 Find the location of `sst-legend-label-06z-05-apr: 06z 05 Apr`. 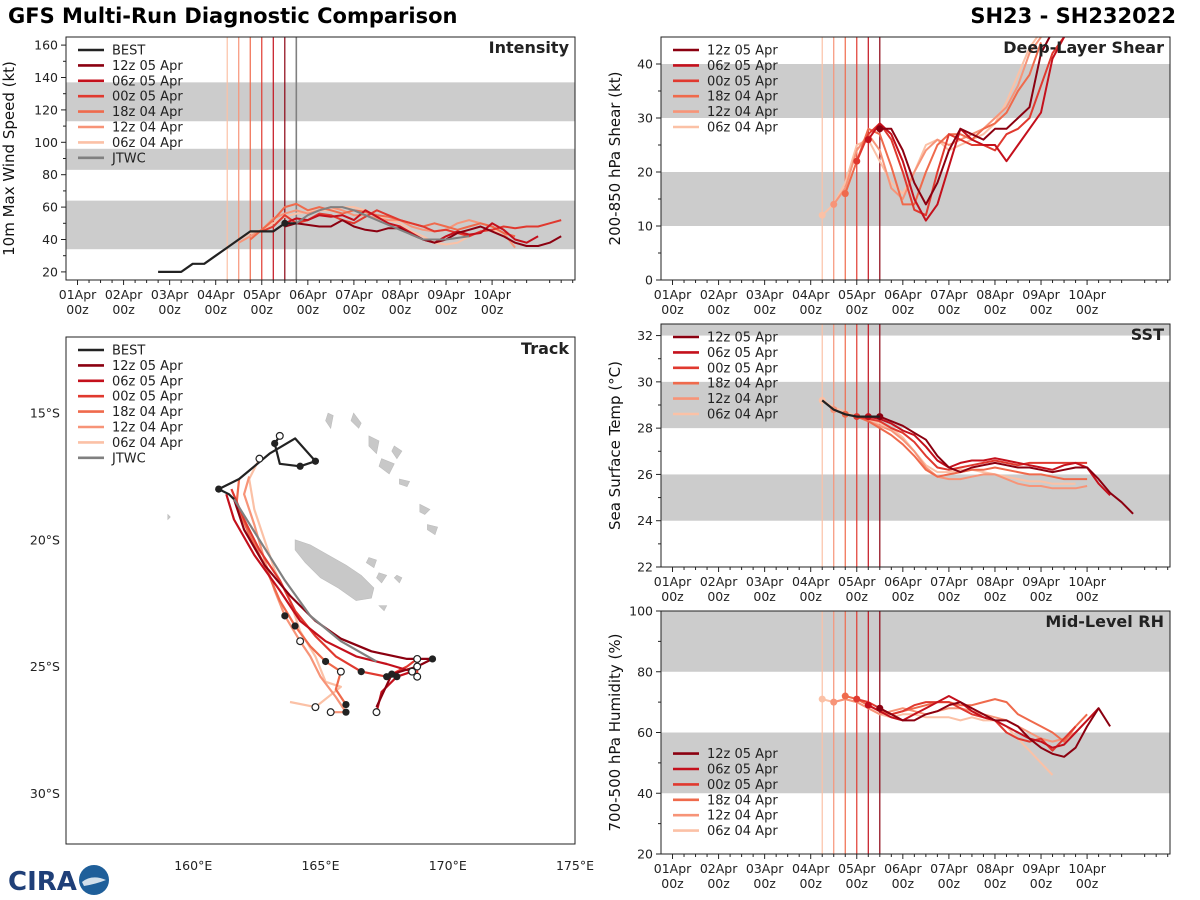

sst-legend-label-06z-05-apr: 06z 05 Apr is located at coordinates (742, 353).